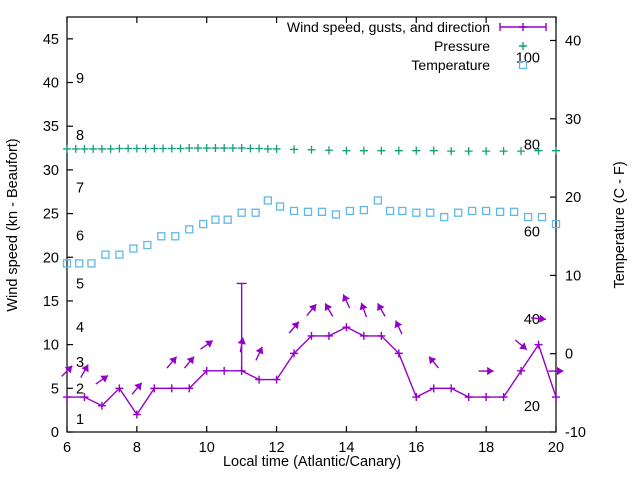 This screenshot has width=640, height=480. What do you see at coordinates (51, 40) in the screenshot?
I see `y-tick-label: 45` at bounding box center [51, 40].